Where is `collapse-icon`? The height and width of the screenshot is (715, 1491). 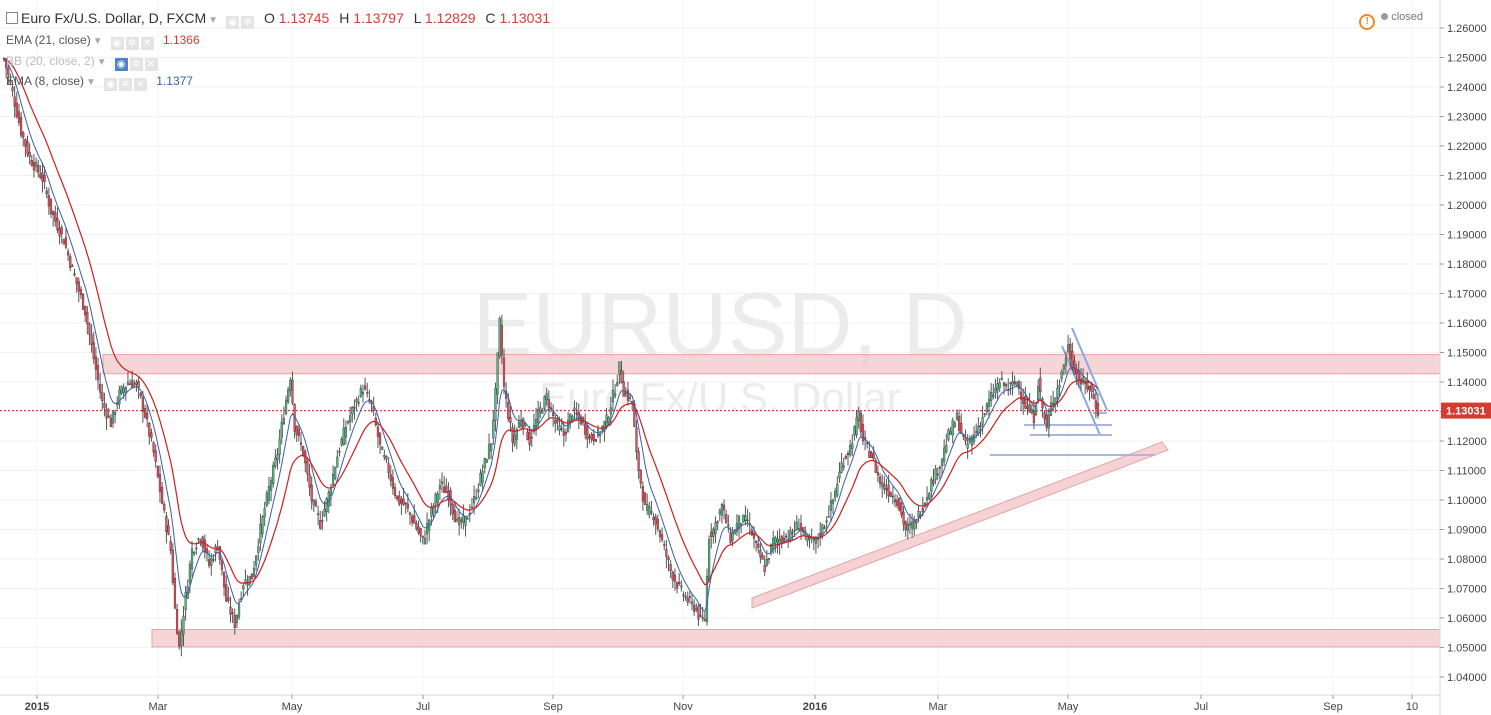 collapse-icon is located at coordinates (12, 18).